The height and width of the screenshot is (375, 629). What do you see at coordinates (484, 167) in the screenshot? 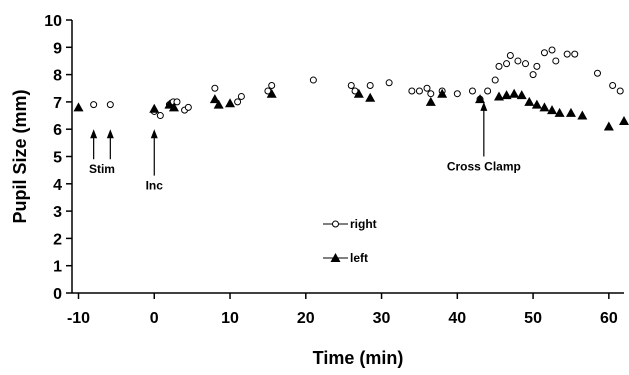
I see `annotation-cross-clamp-label: Cross Clamp` at bounding box center [484, 167].